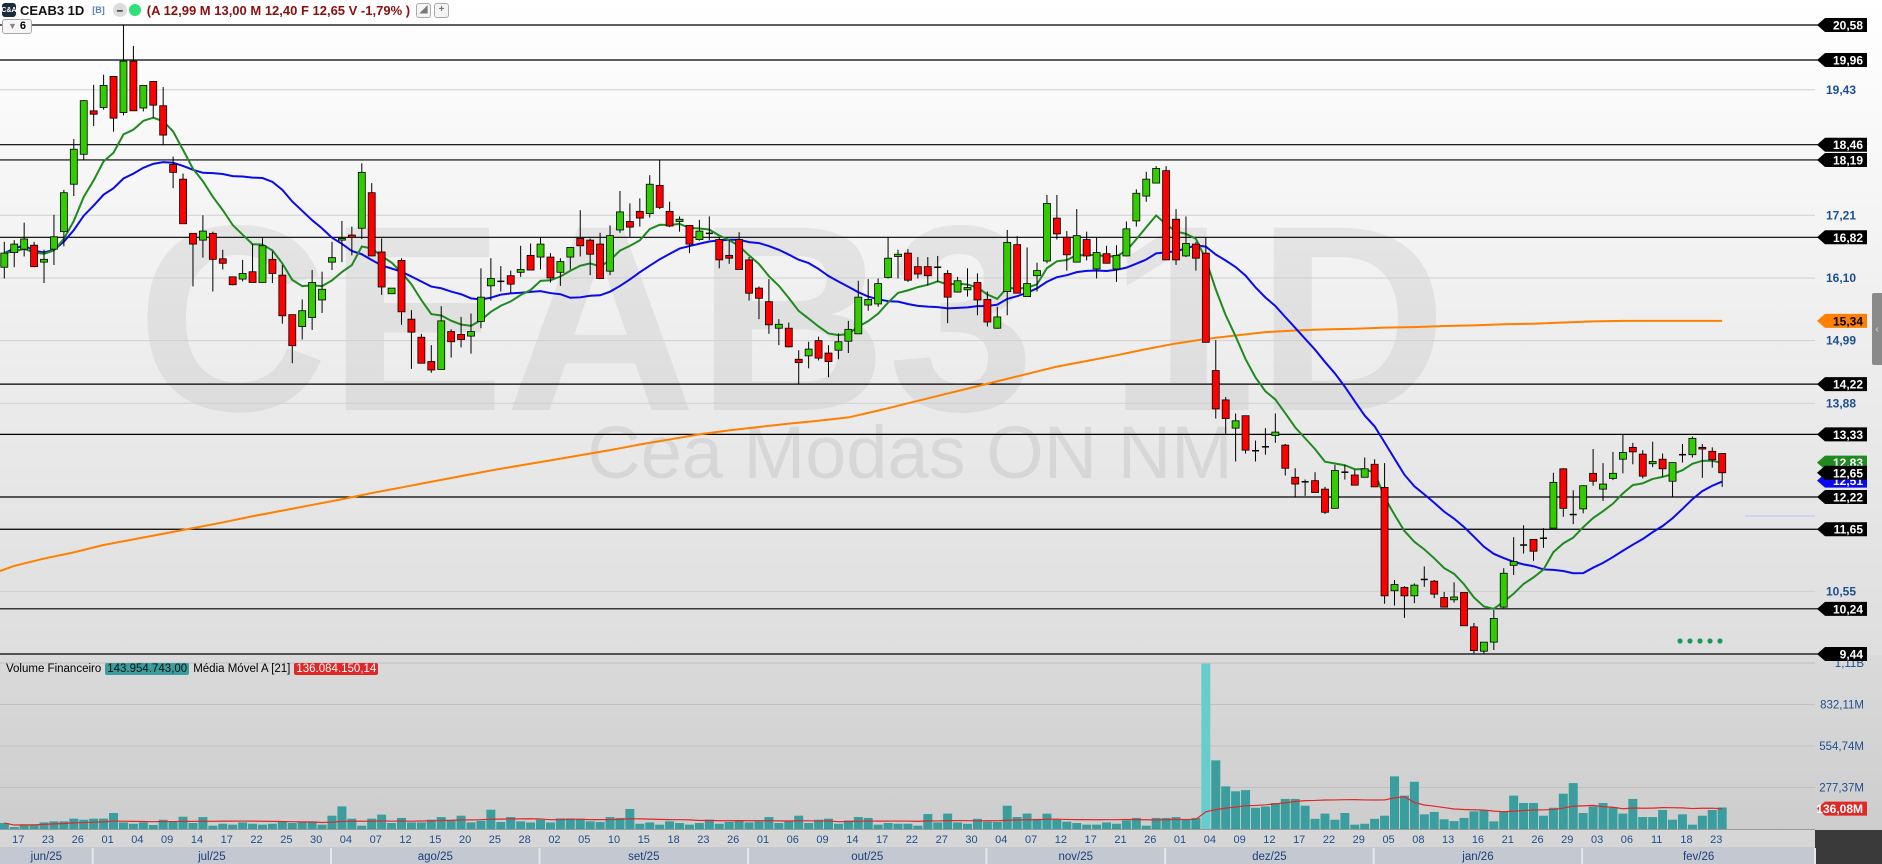 The image size is (1882, 864). I want to click on signal-dot, so click(1680, 641).